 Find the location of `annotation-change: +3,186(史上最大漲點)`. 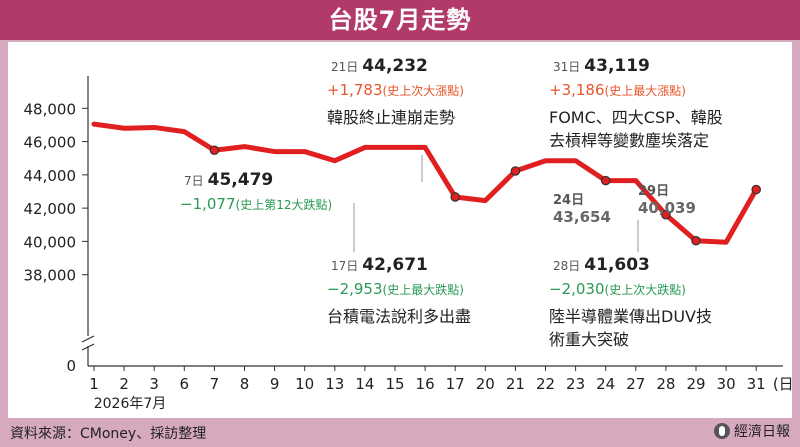

annotation-change: +3,186(史上最大漲點) is located at coordinates (617, 90).